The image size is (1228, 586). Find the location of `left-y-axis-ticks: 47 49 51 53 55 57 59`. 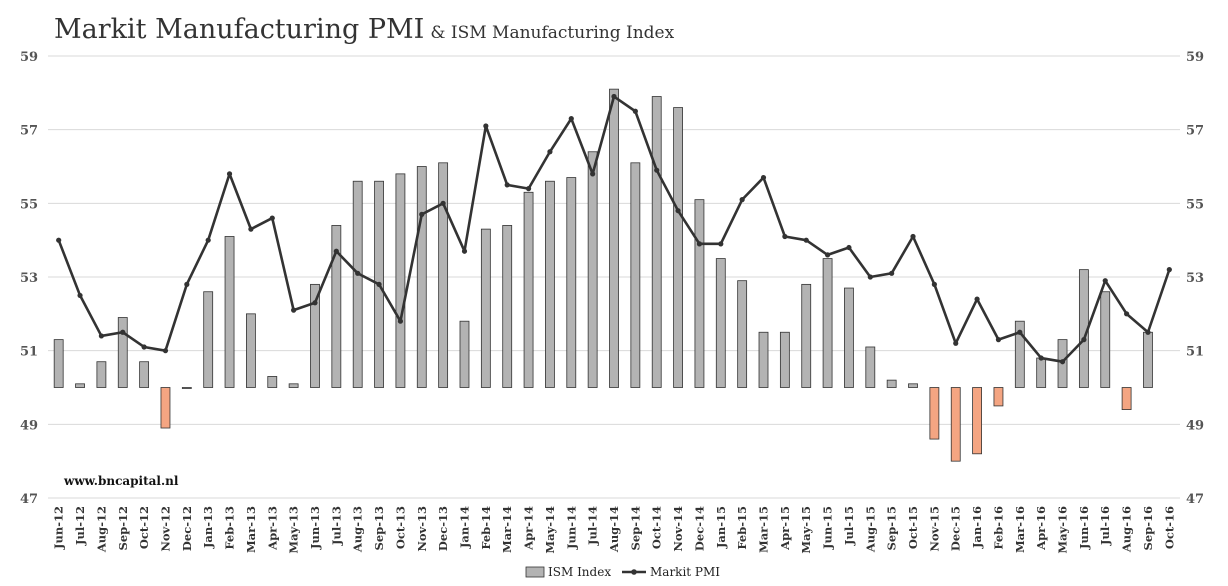

left-y-axis-ticks: 47 49 51 53 55 57 59 is located at coordinates (29, 278).